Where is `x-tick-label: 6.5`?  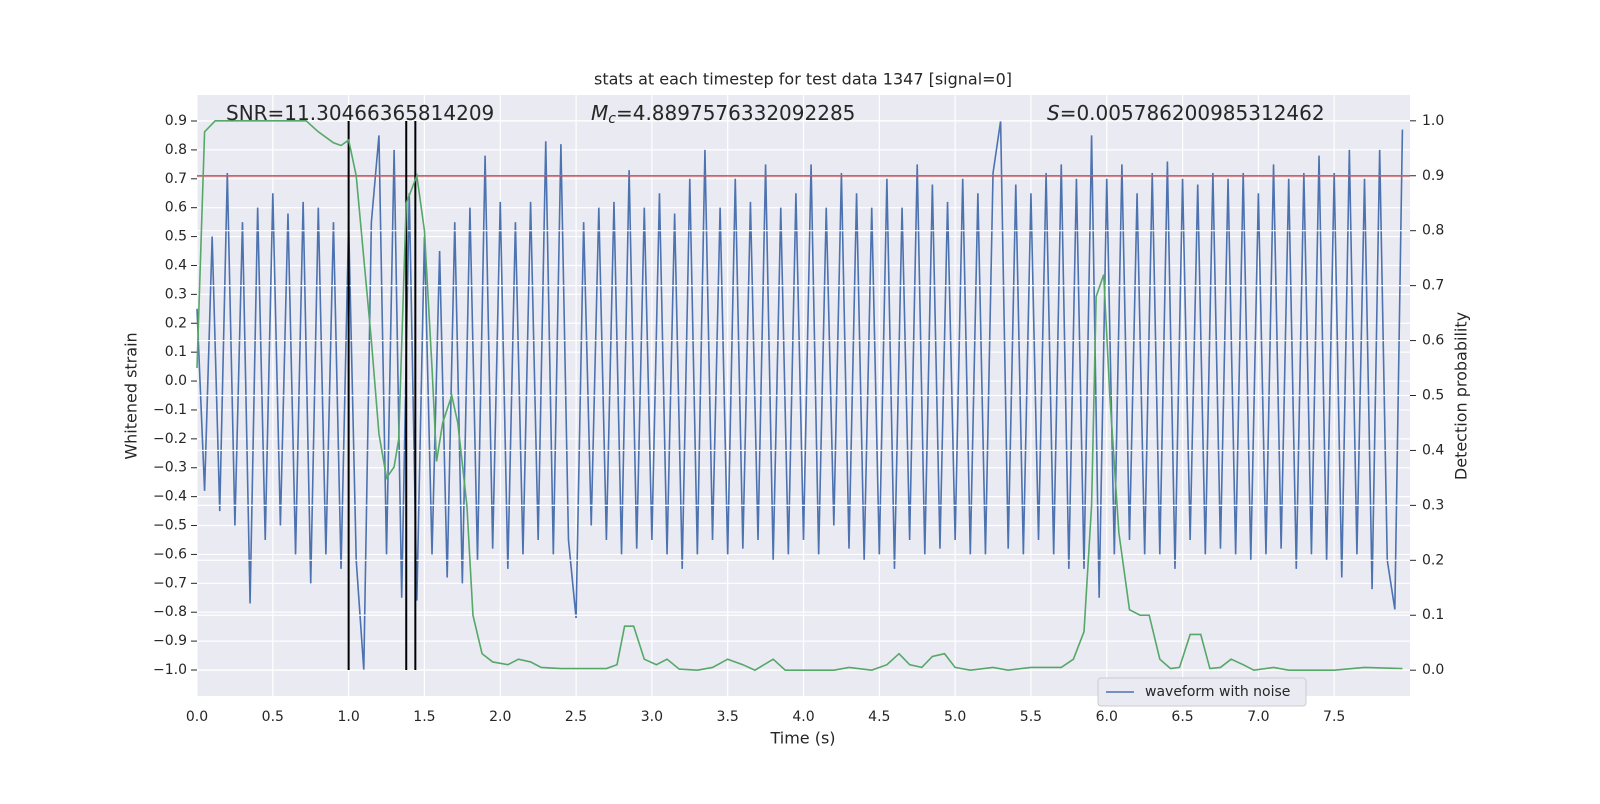 x-tick-label: 6.5 is located at coordinates (1182, 717).